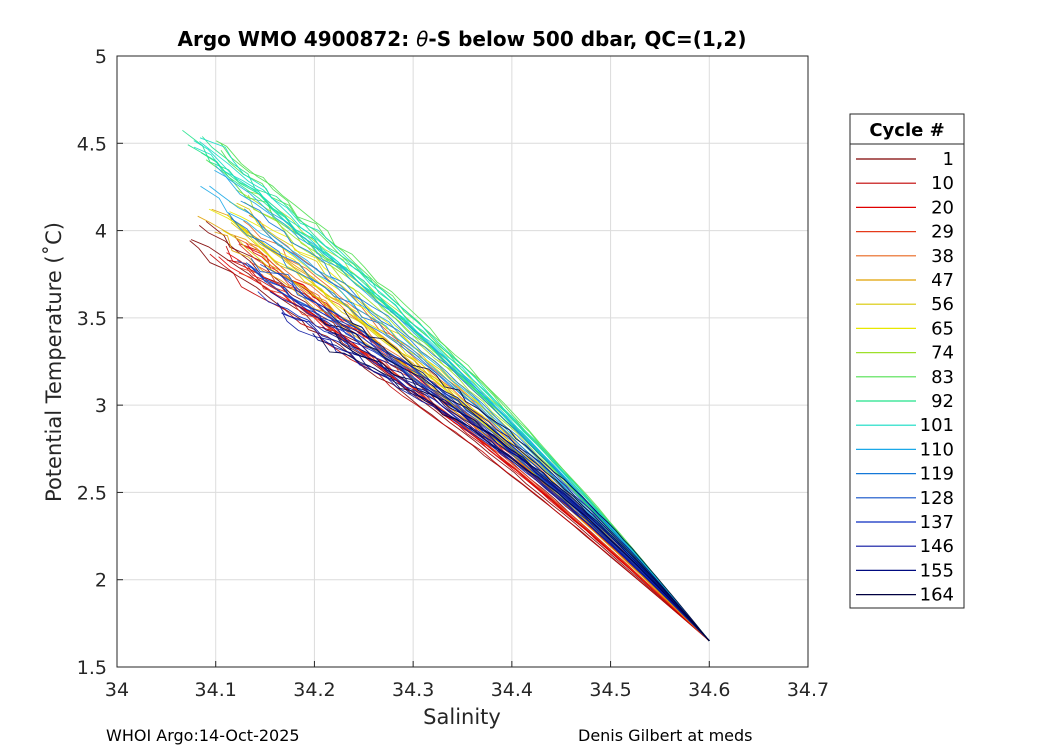  I want to click on y-tick-label: 1.5, so click(92, 668).